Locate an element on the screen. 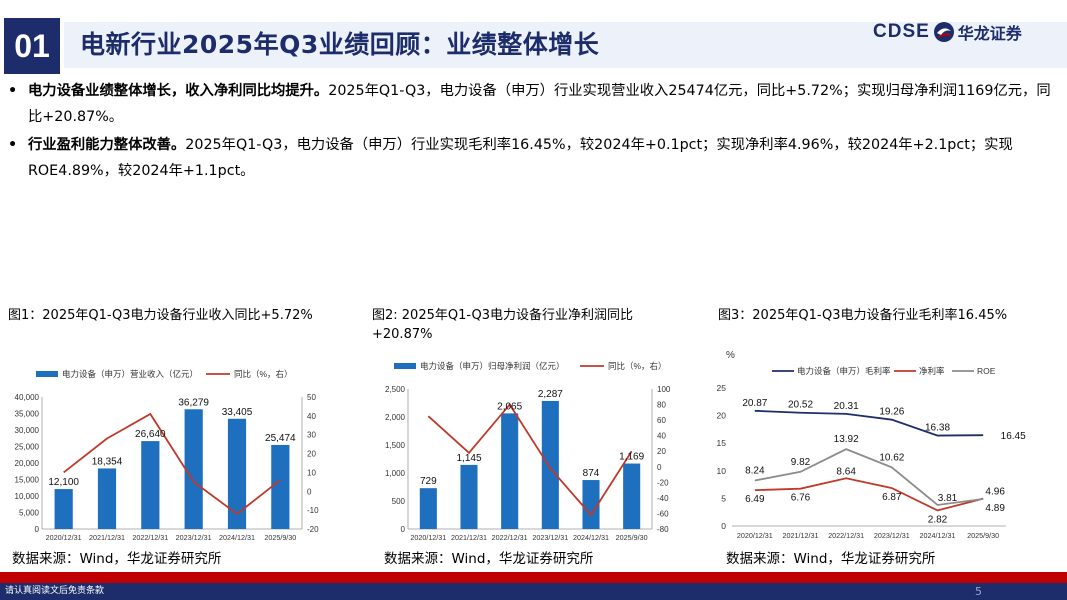 The image size is (1067, 600). data-label: 6.87 is located at coordinates (892, 497).